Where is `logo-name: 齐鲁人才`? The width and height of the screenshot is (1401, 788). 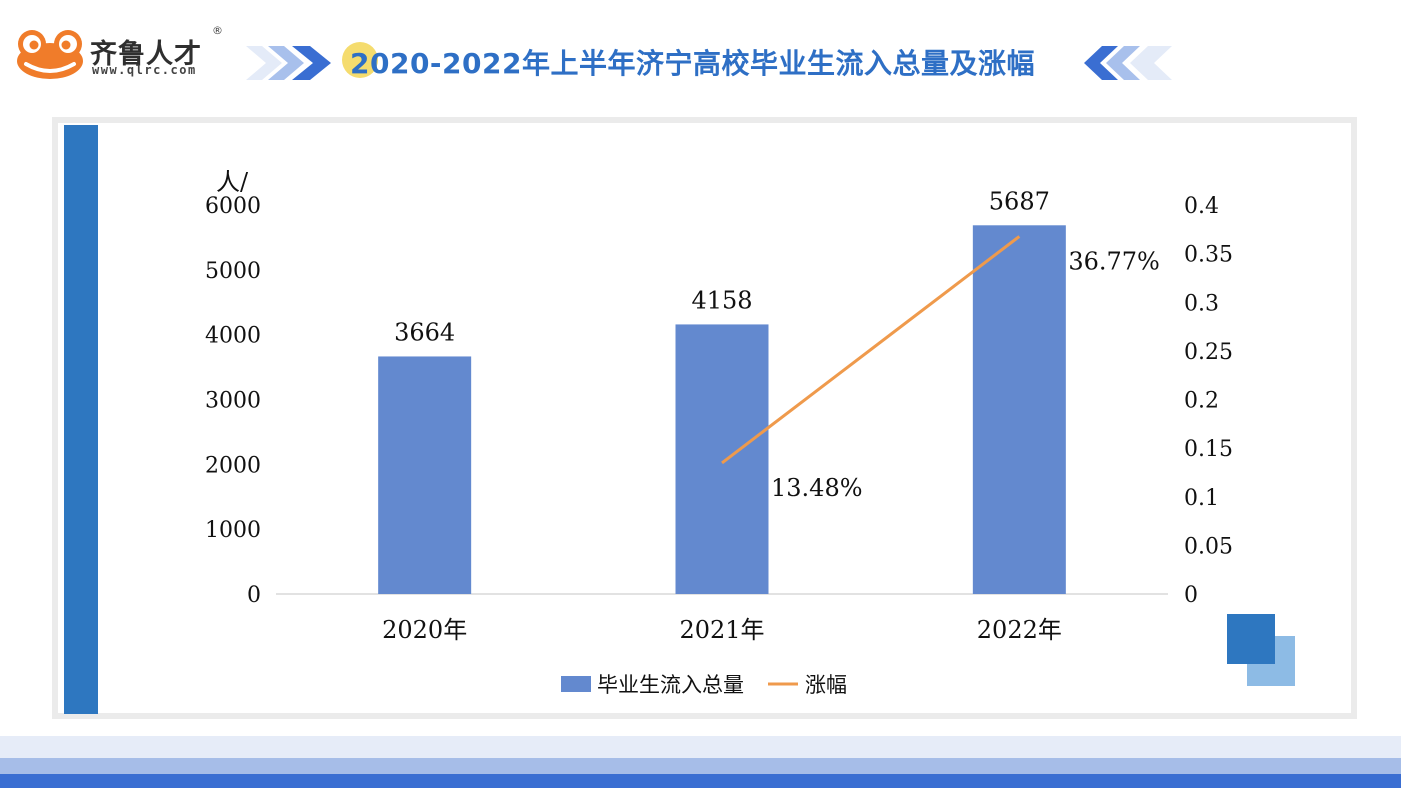
logo-name: 齐鲁人才 is located at coordinates (146, 54).